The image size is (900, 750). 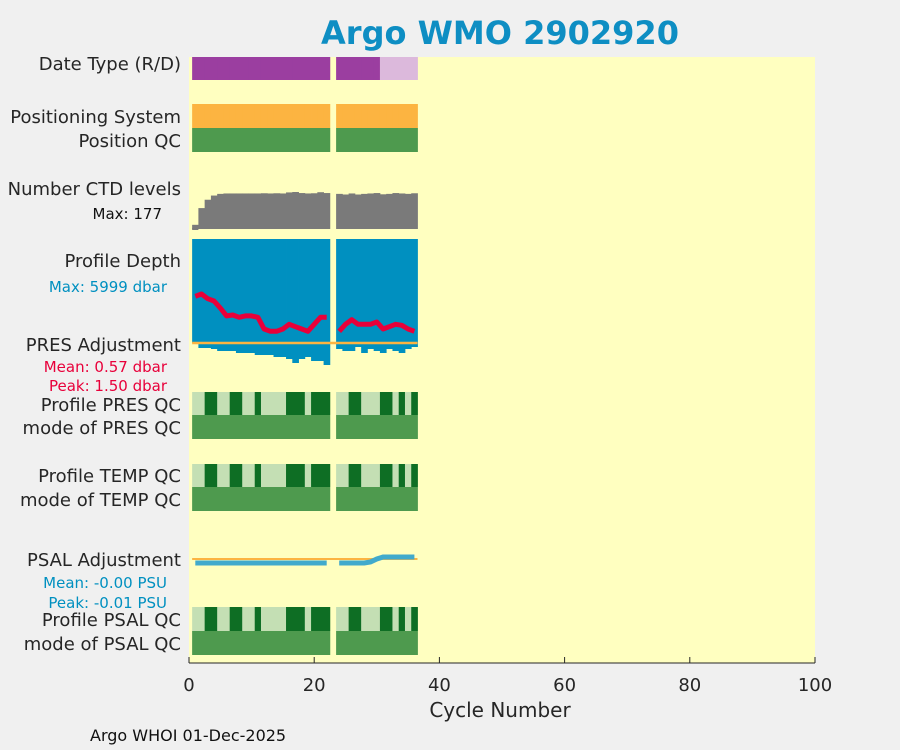 What do you see at coordinates (109, 476) in the screenshot?
I see `label-profile-temp-qc: Profile TEMP QC` at bounding box center [109, 476].